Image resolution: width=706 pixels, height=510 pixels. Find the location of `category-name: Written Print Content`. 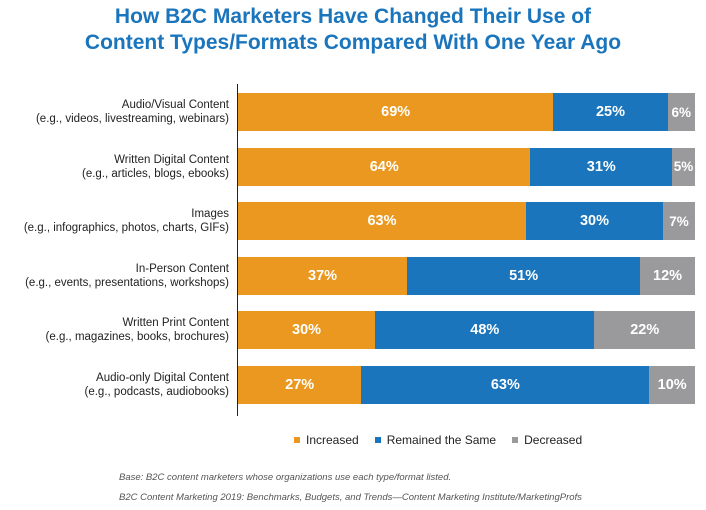

category-name: Written Print Content is located at coordinates (175, 323).